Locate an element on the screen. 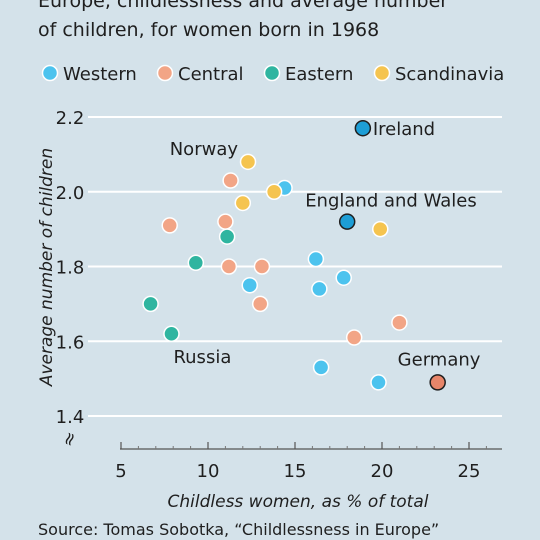 Image resolution: width=540 pixels, height=540 pixels. y-tick-label: 2.0 is located at coordinates (70, 193).